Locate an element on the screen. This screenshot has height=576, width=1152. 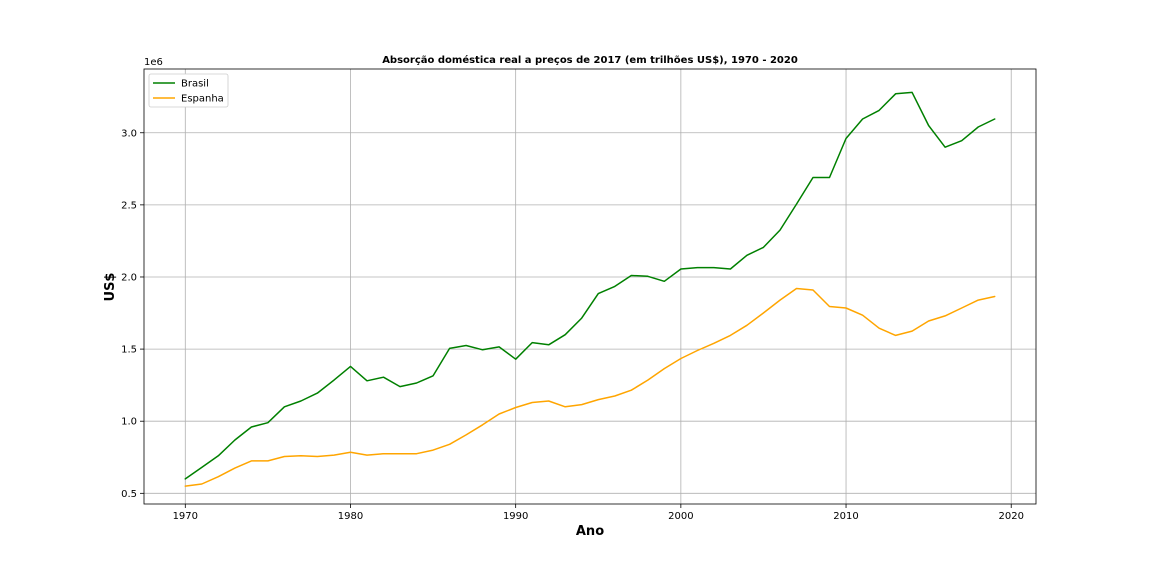
x-tick-label: 1980 is located at coordinates (350, 516).